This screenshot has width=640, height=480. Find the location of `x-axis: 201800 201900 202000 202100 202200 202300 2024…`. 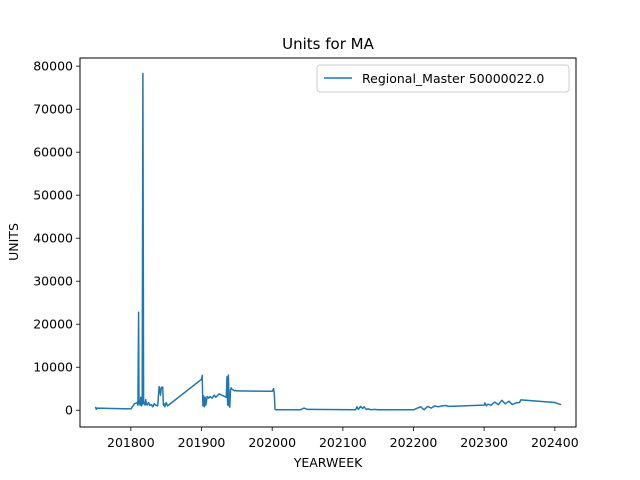

x-axis: 201800 201900 202000 202100 202200 202300 2024… is located at coordinates (343, 438).